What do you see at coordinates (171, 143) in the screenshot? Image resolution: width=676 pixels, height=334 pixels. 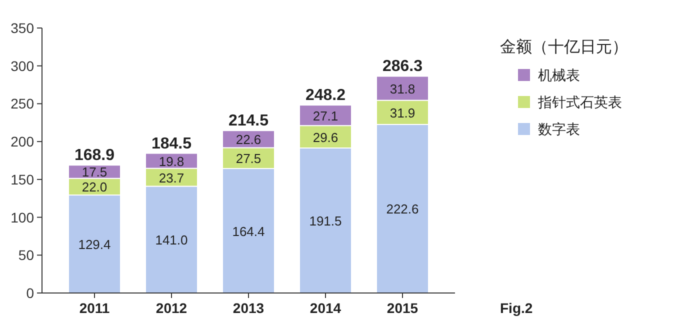 I see `total-label: 184.5` at bounding box center [171, 143].